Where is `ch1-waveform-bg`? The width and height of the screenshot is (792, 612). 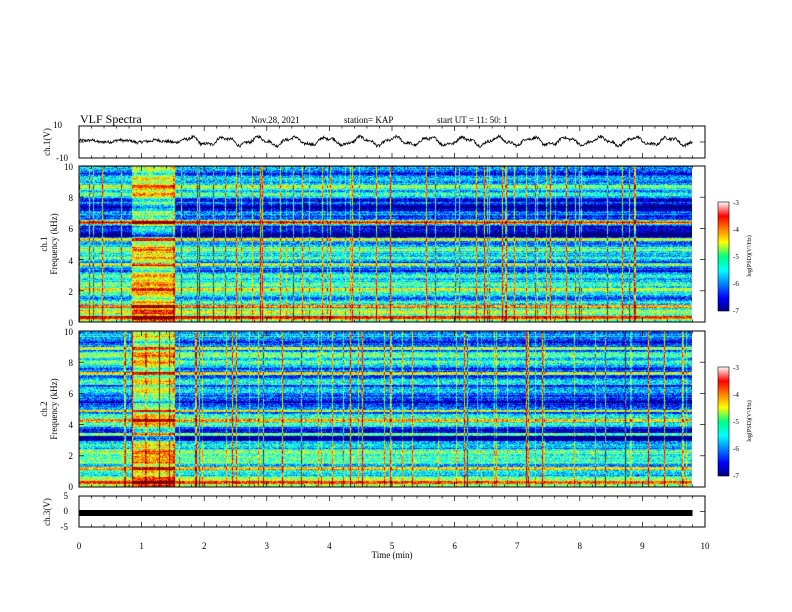 ch1-waveform-bg is located at coordinates (392, 142).